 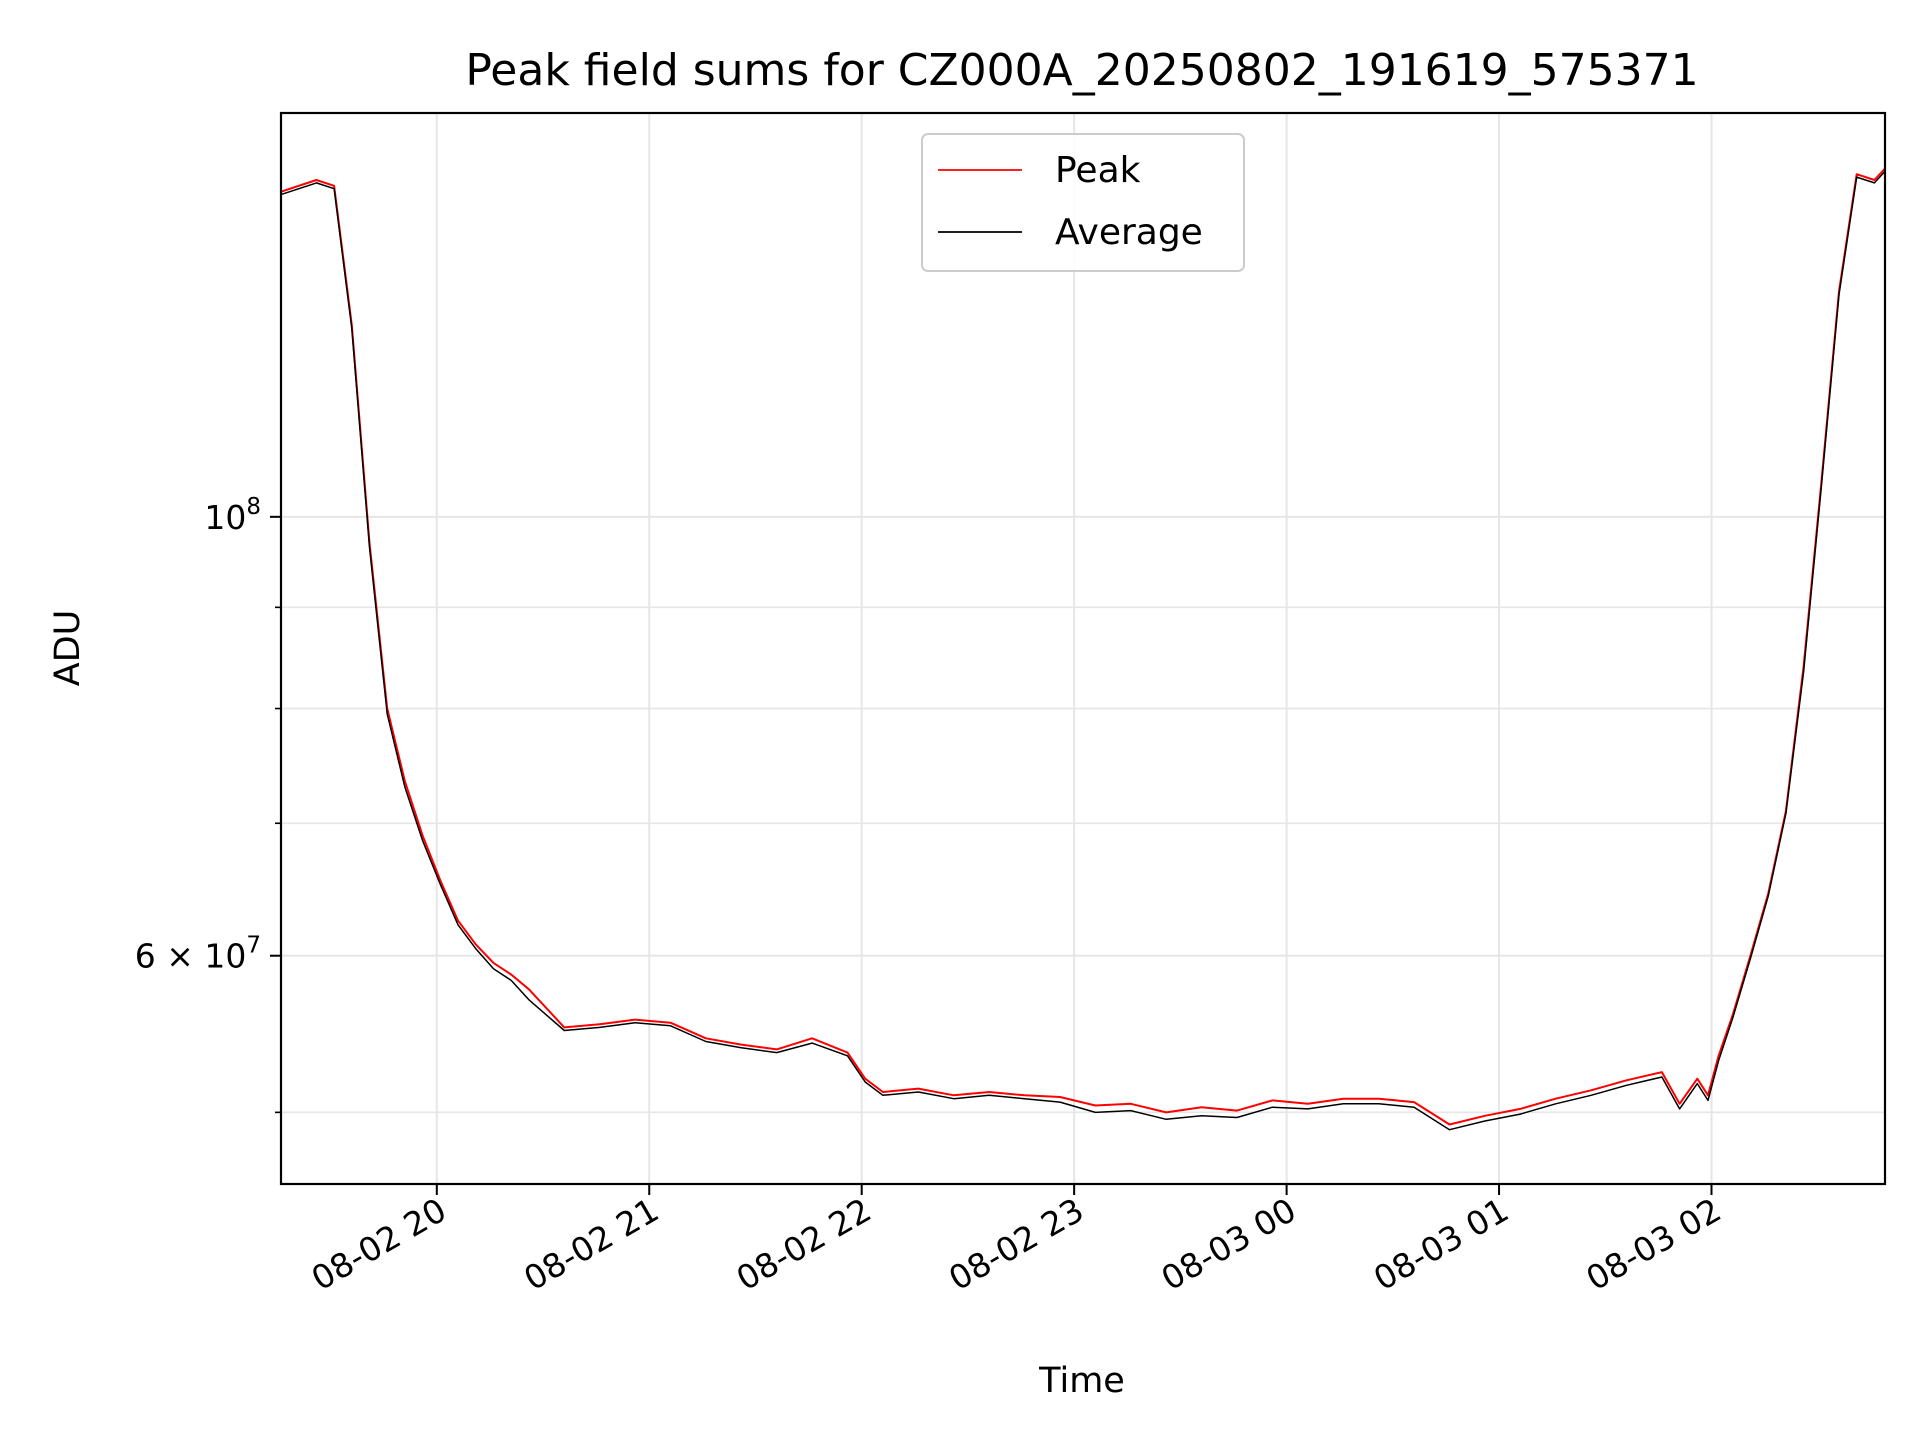 I want to click on x-tick-label-6: 08-03 02, so click(x=1654, y=1244).